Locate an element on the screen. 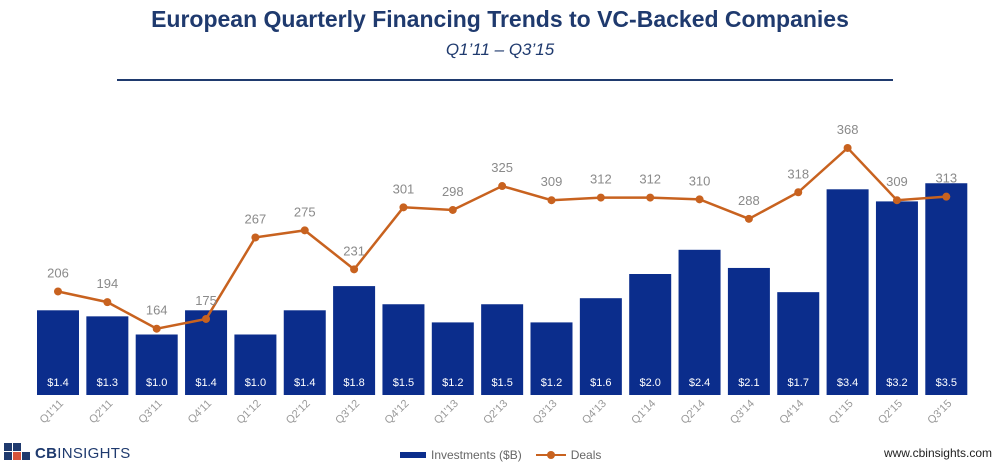 Image resolution: width=1000 pixels, height=468 pixels. cb-insights-logo: CBINSIGHTS is located at coordinates (67, 453).